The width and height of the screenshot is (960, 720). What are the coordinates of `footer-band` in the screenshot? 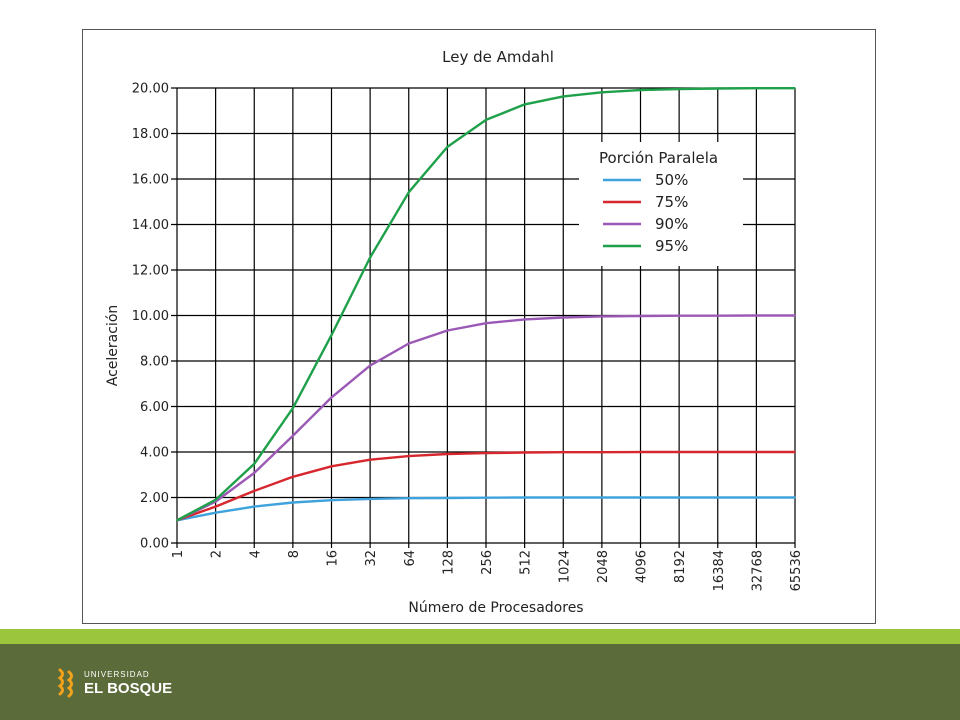 It's located at (480, 682).